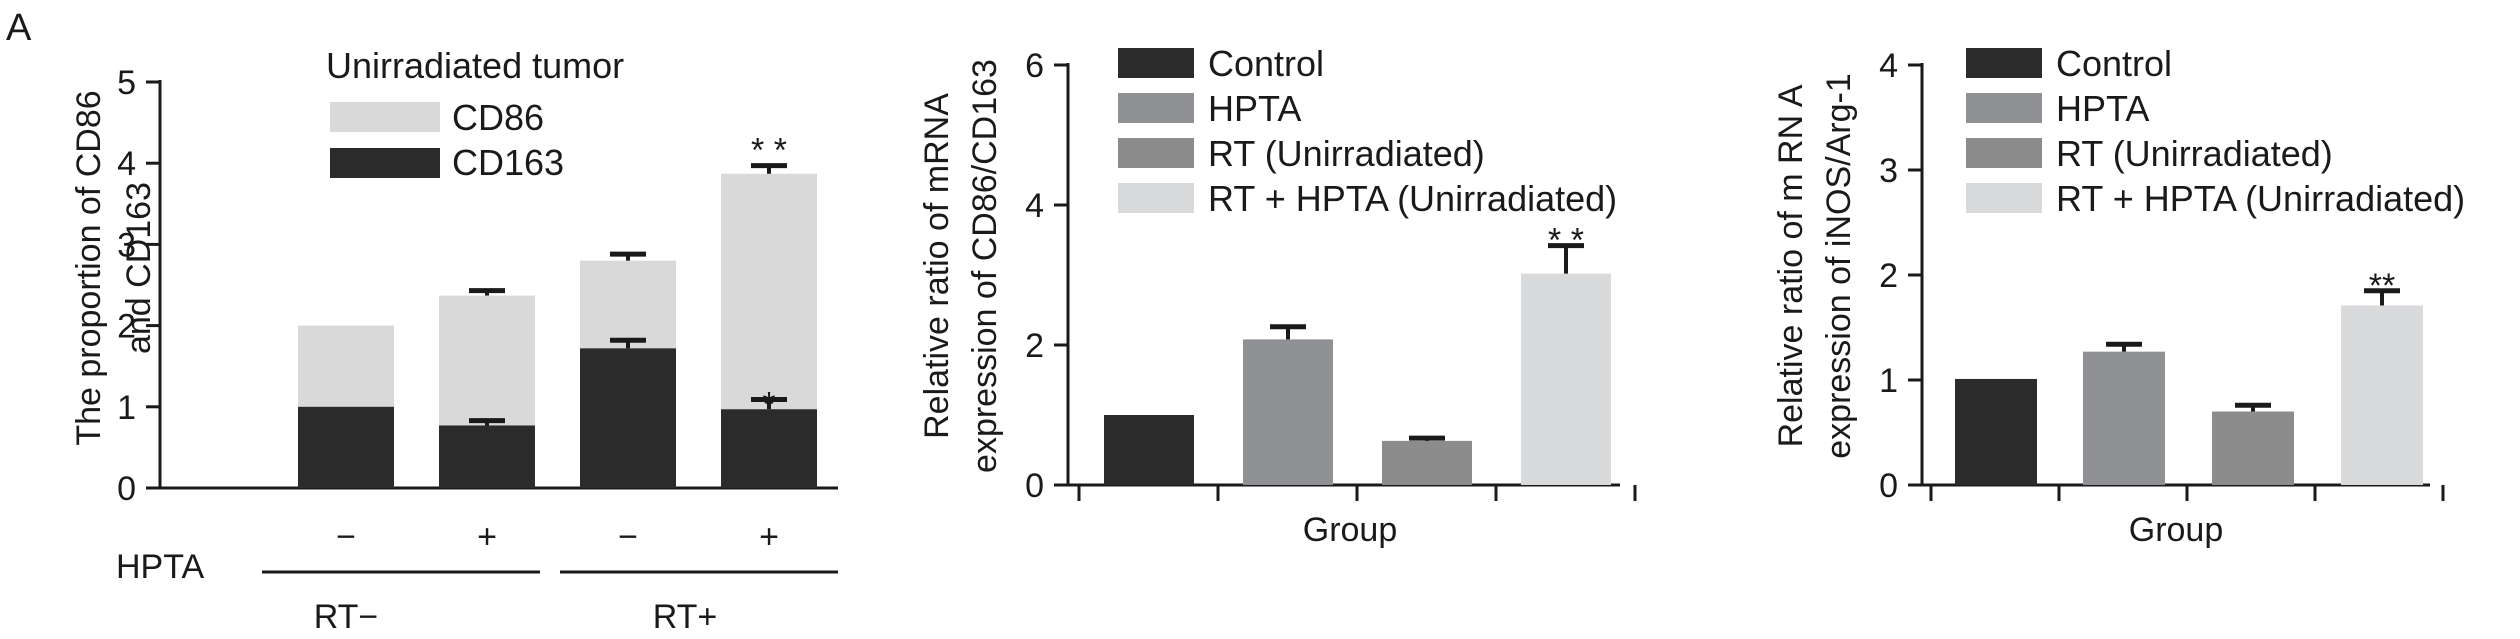 The width and height of the screenshot is (2520, 639). What do you see at coordinates (346, 617) in the screenshot?
I see `group-label-rt-minus: RT−` at bounding box center [346, 617].